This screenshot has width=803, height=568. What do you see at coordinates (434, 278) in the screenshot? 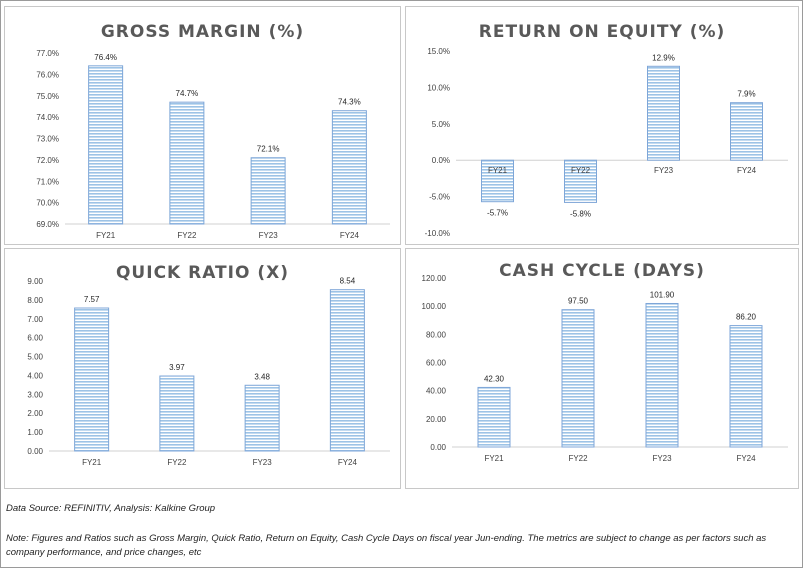
I see `y-tick-label: 120.00` at bounding box center [434, 278].